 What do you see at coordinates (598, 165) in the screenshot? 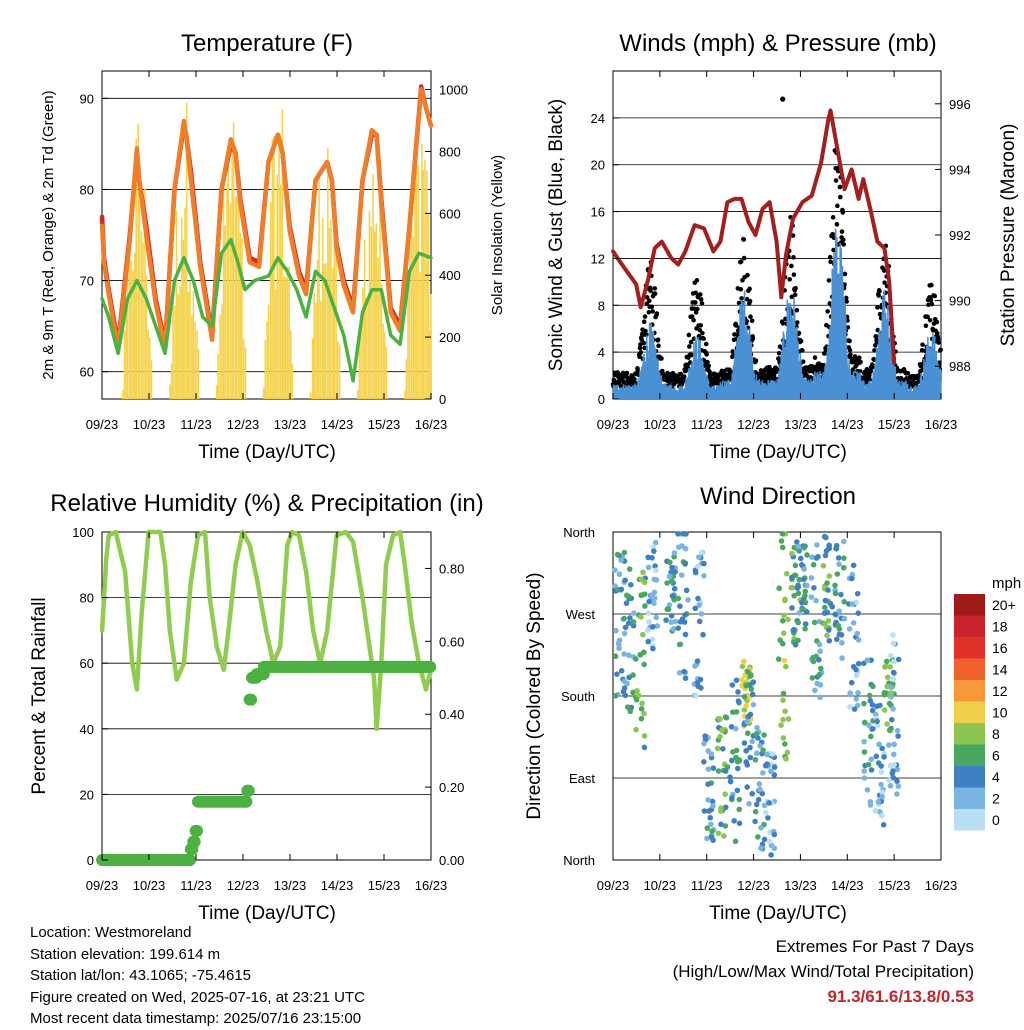
I see `y-tick-label: 20` at bounding box center [598, 165].